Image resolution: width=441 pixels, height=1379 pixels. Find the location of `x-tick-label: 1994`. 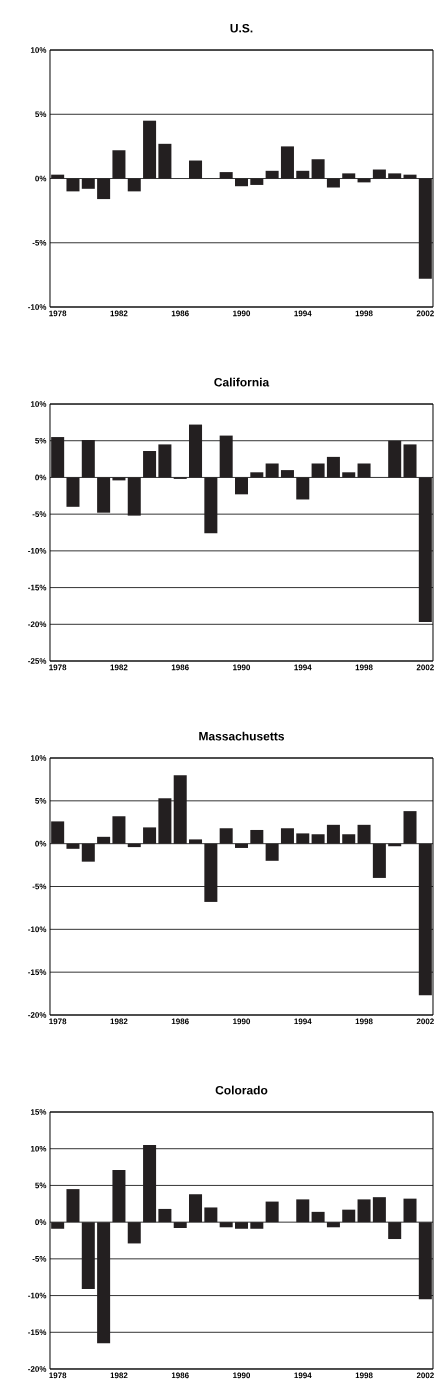

x-tick-label: 1994 is located at coordinates (303, 313).